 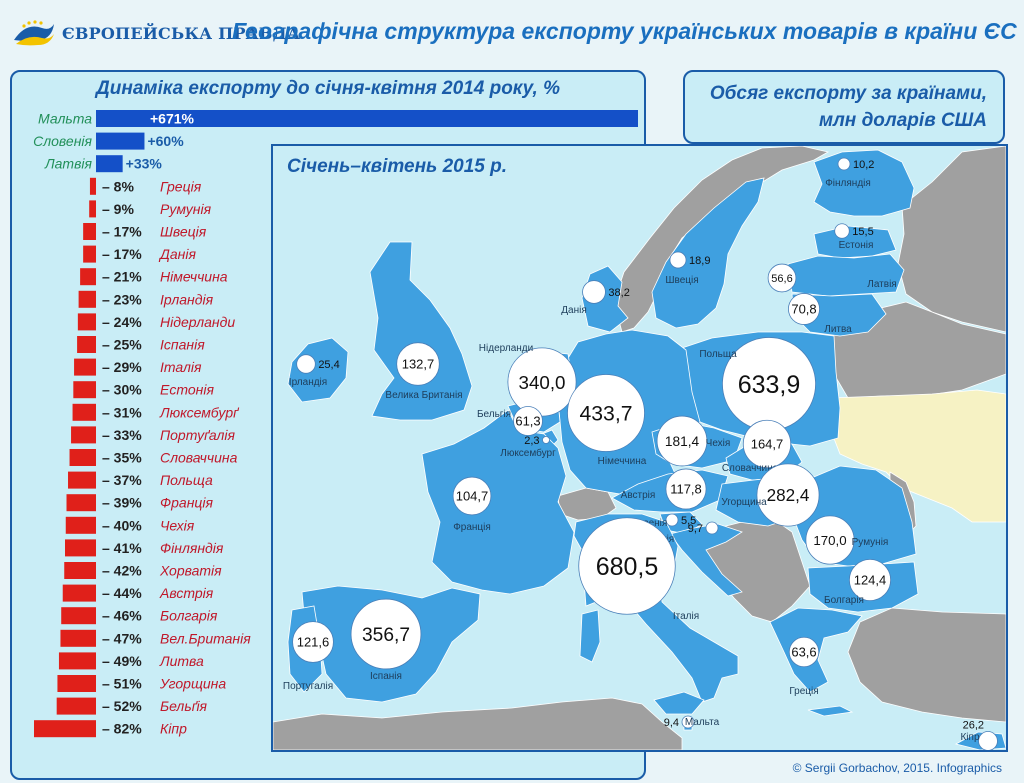 What do you see at coordinates (177, 525) in the screenshot?
I see `bar-category-label: Чехія` at bounding box center [177, 525].